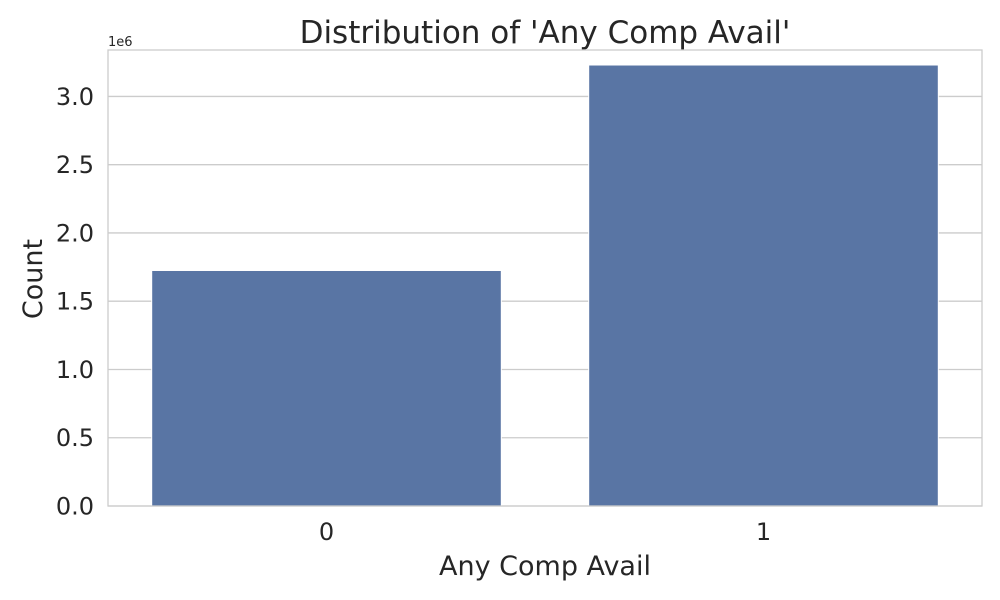 The width and height of the screenshot is (1000, 600). Describe the element at coordinates (33, 279) in the screenshot. I see `y-axis-label: Count` at that location.